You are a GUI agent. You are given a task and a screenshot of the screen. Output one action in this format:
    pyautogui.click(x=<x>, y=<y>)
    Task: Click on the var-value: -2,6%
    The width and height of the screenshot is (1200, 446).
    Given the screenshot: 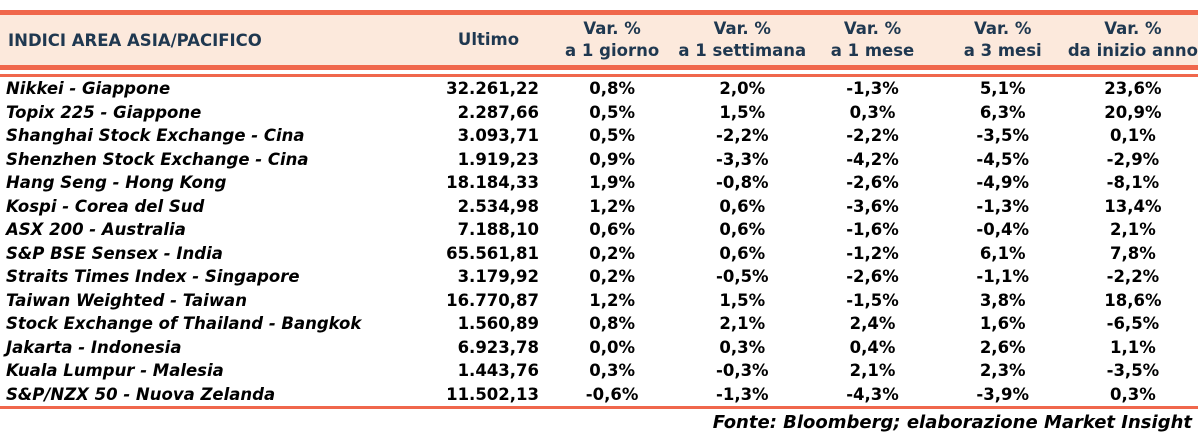 What is the action you would take?
    pyautogui.click(x=872, y=182)
    